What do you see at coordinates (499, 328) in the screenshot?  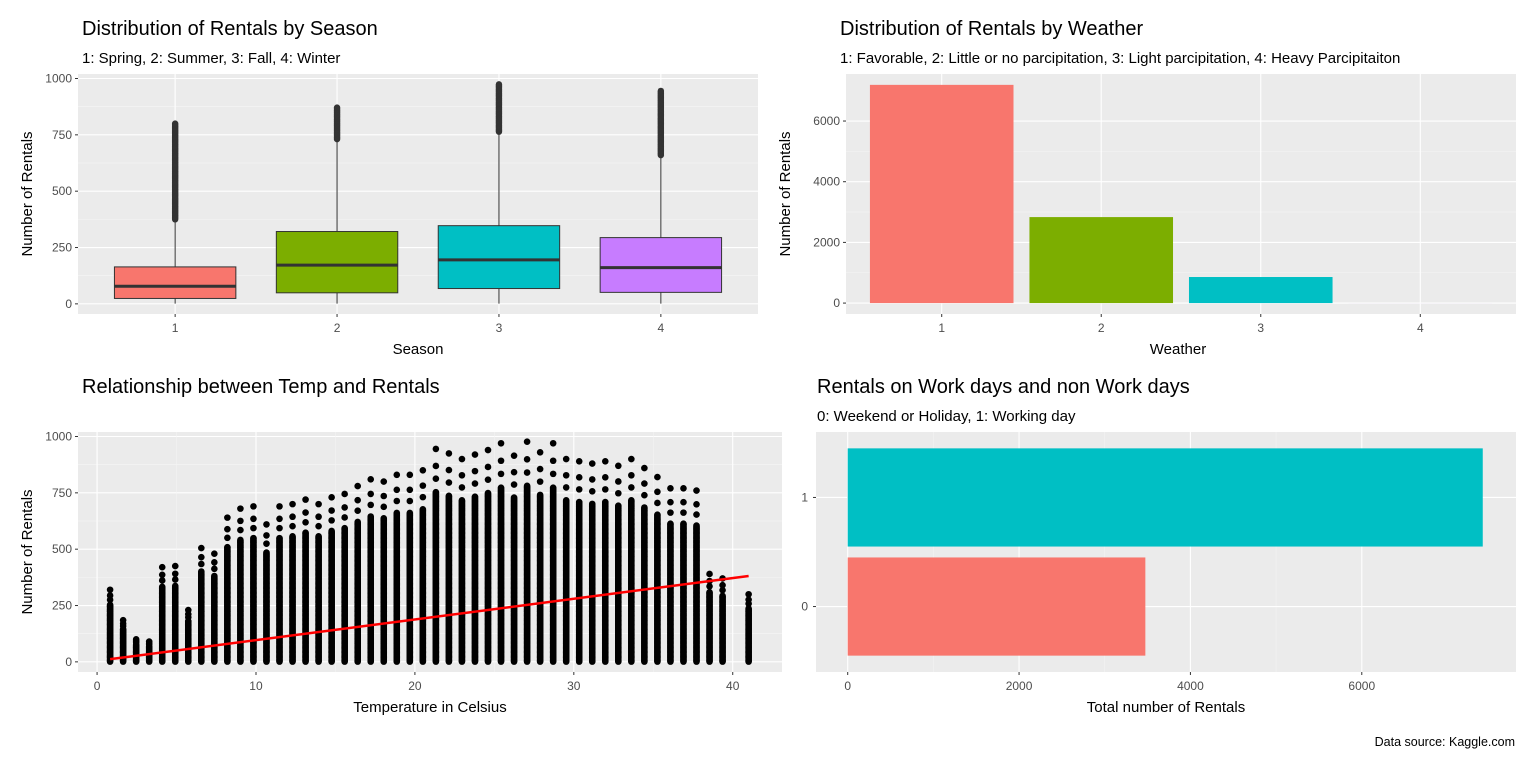 I see `season-x-tick-label: 3` at bounding box center [499, 328].